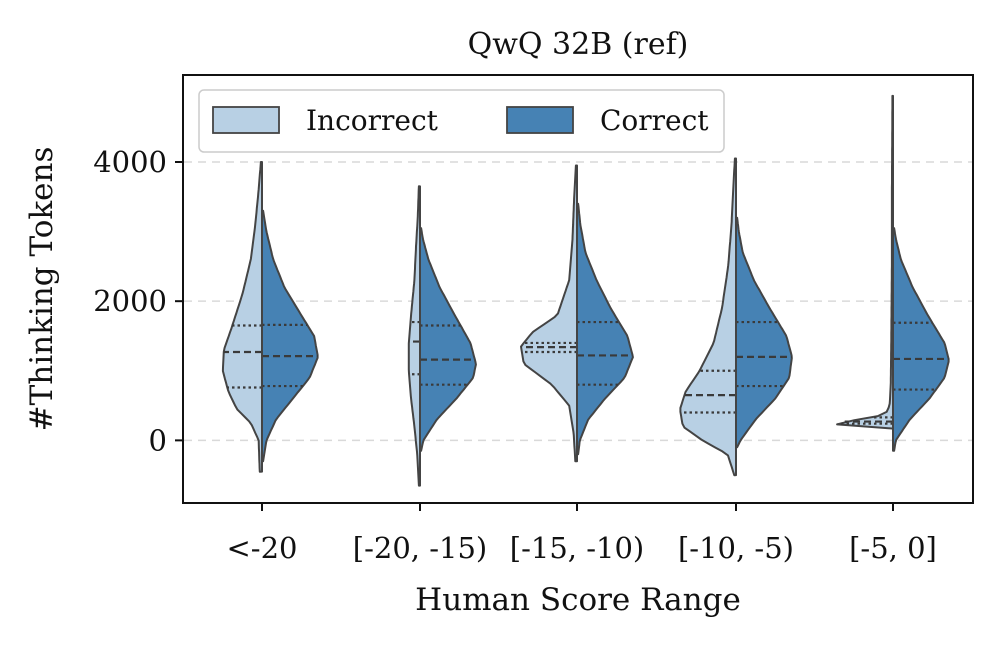  Describe the element at coordinates (420, 548) in the screenshot. I see `x-tick-label: [-20, -15)` at that location.